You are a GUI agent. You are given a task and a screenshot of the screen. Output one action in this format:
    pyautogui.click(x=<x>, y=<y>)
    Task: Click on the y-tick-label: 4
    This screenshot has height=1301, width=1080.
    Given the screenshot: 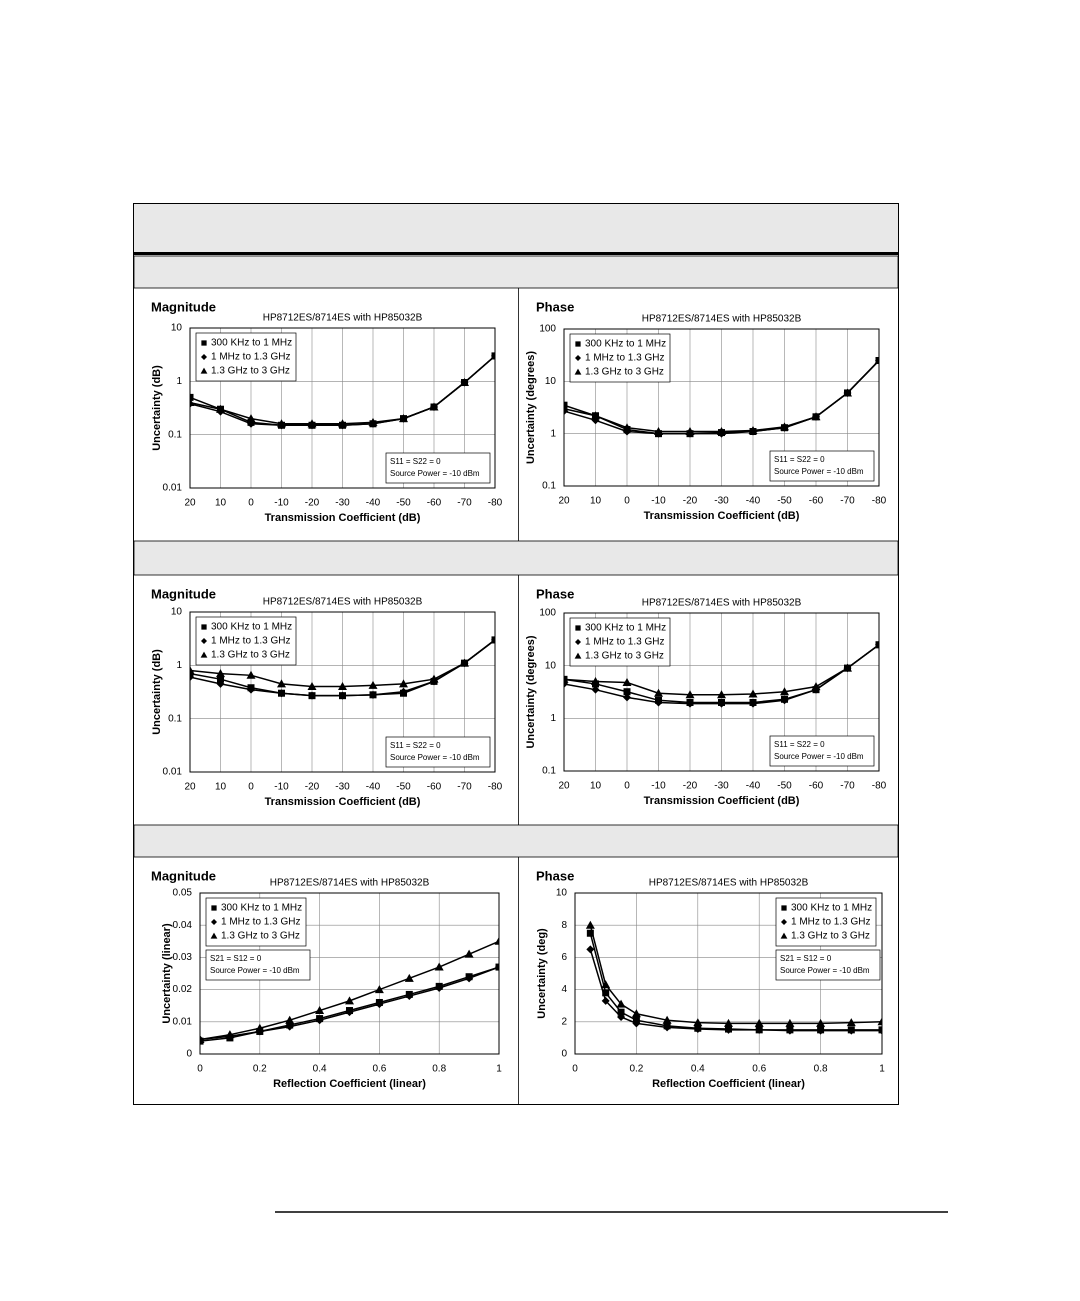 What is the action you would take?
    pyautogui.click(x=564, y=989)
    